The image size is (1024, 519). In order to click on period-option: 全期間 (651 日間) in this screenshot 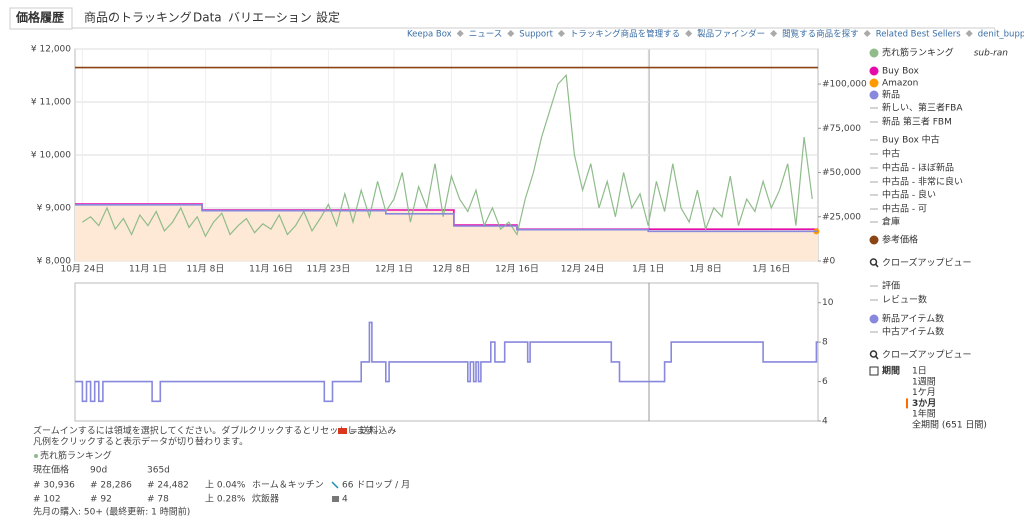, I will do `click(949, 425)`.